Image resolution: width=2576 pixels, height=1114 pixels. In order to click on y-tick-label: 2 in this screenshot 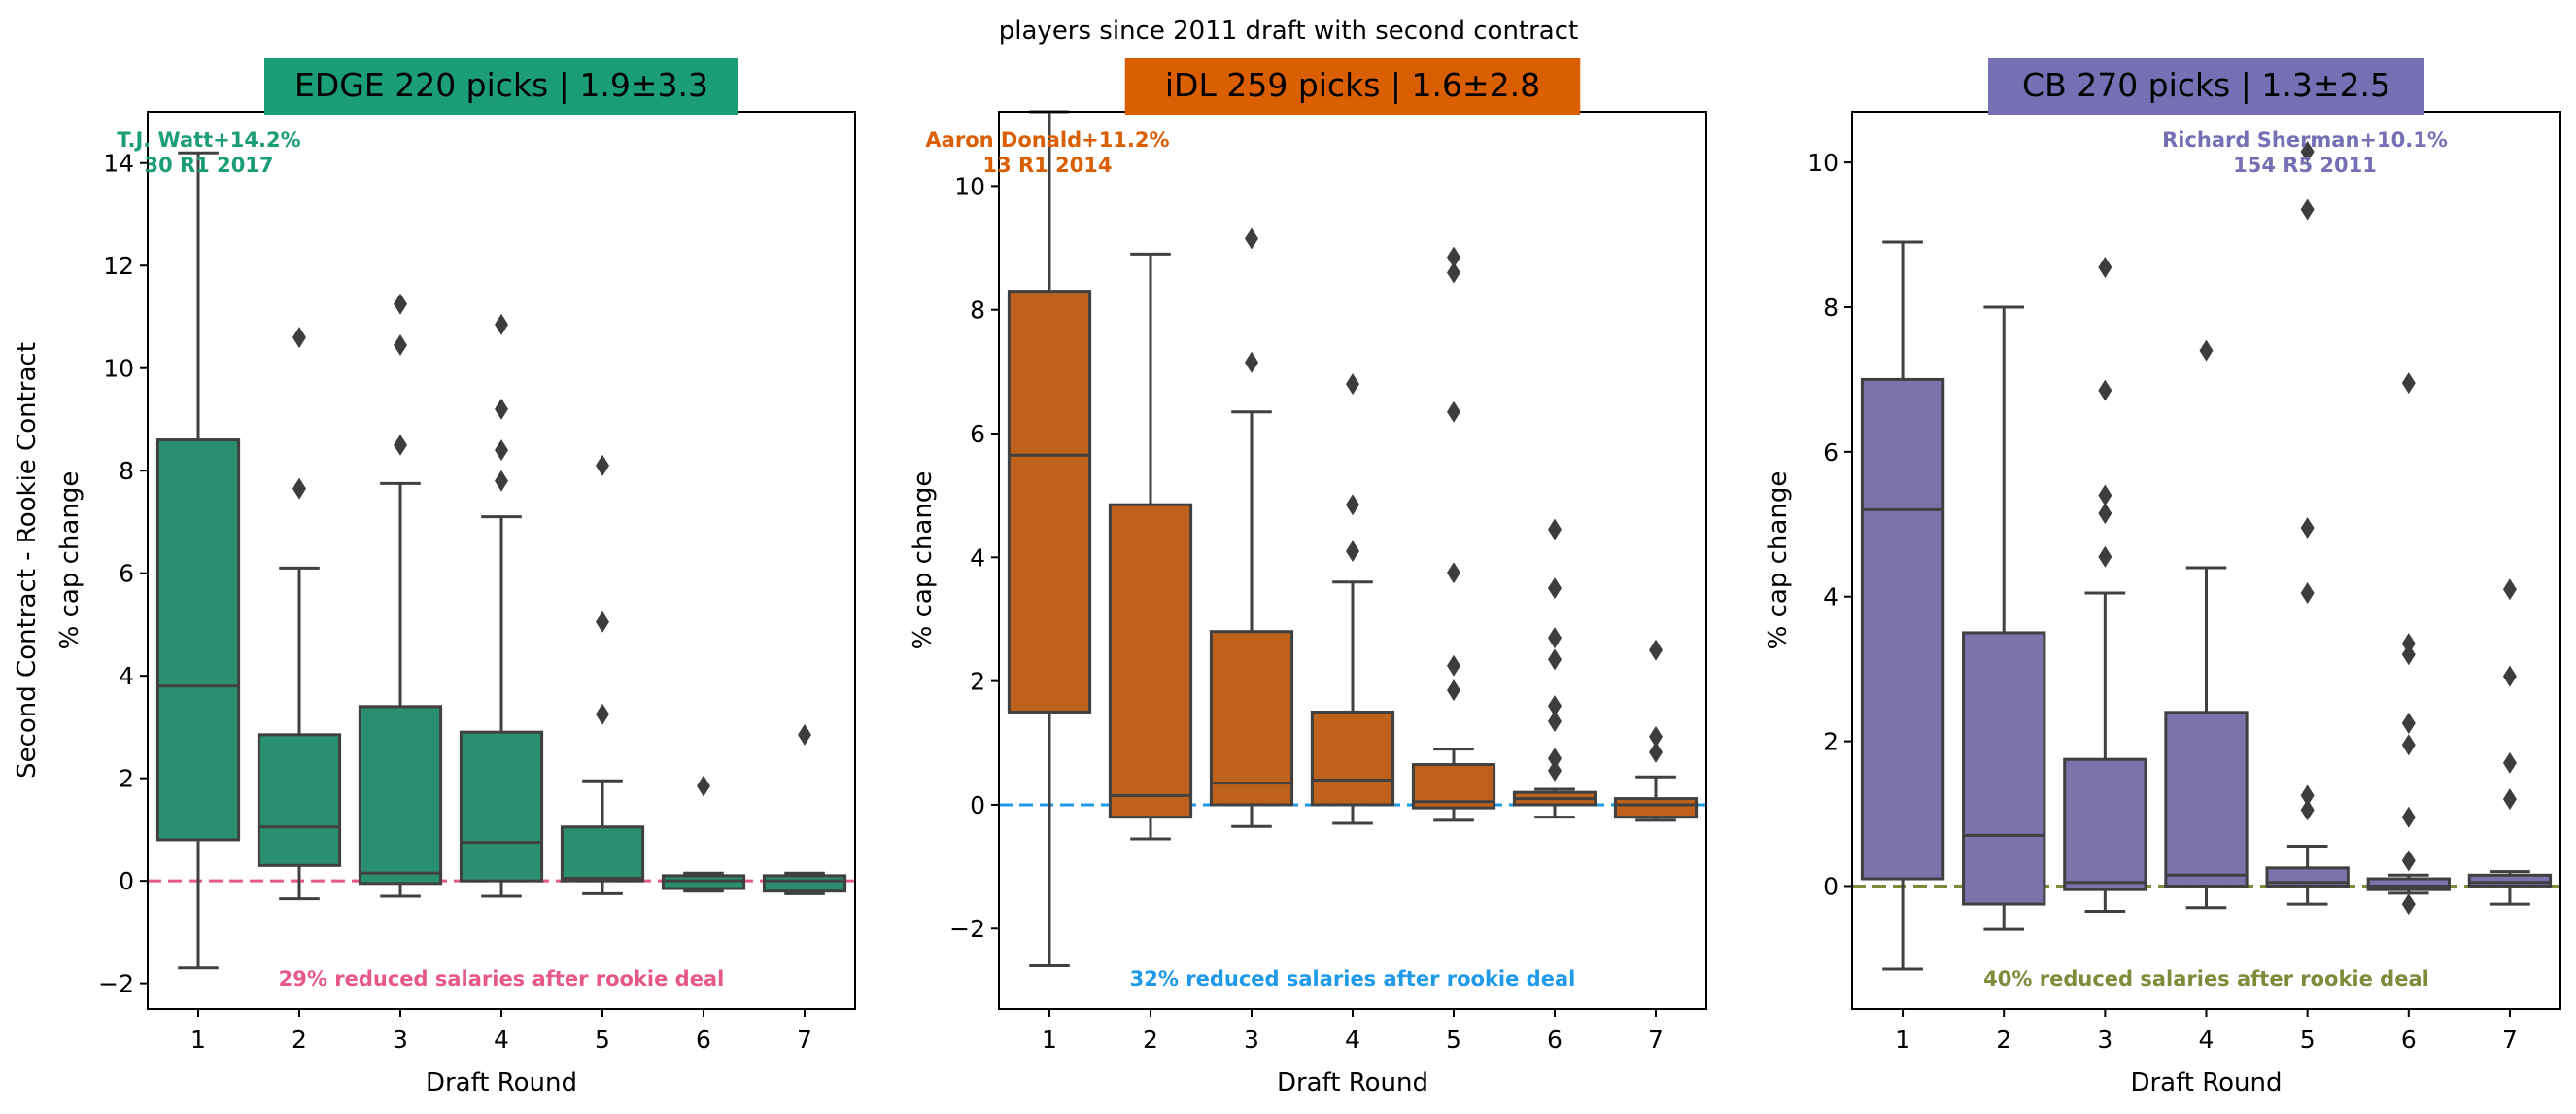, I will do `click(978, 682)`.